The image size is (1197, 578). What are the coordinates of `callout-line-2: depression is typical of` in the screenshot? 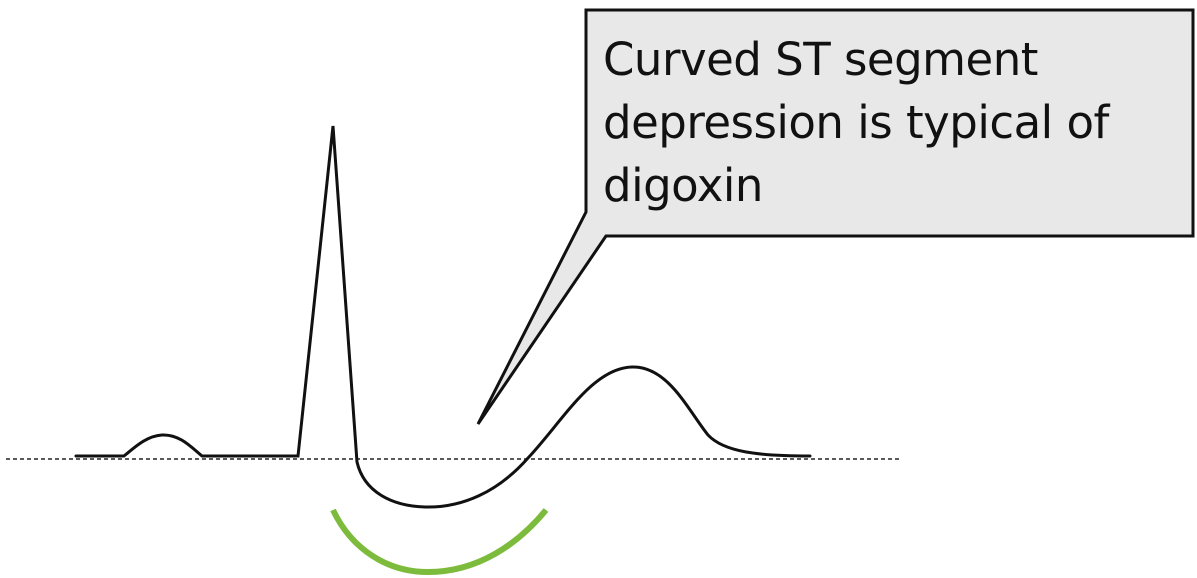 It's located at (856, 122).